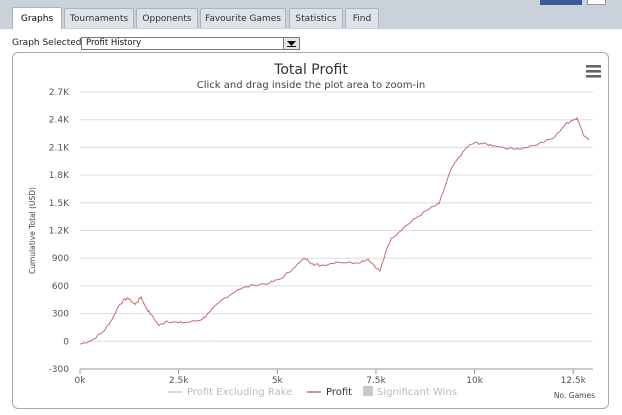  I want to click on y-tick-label: 1.8K, so click(59, 176).